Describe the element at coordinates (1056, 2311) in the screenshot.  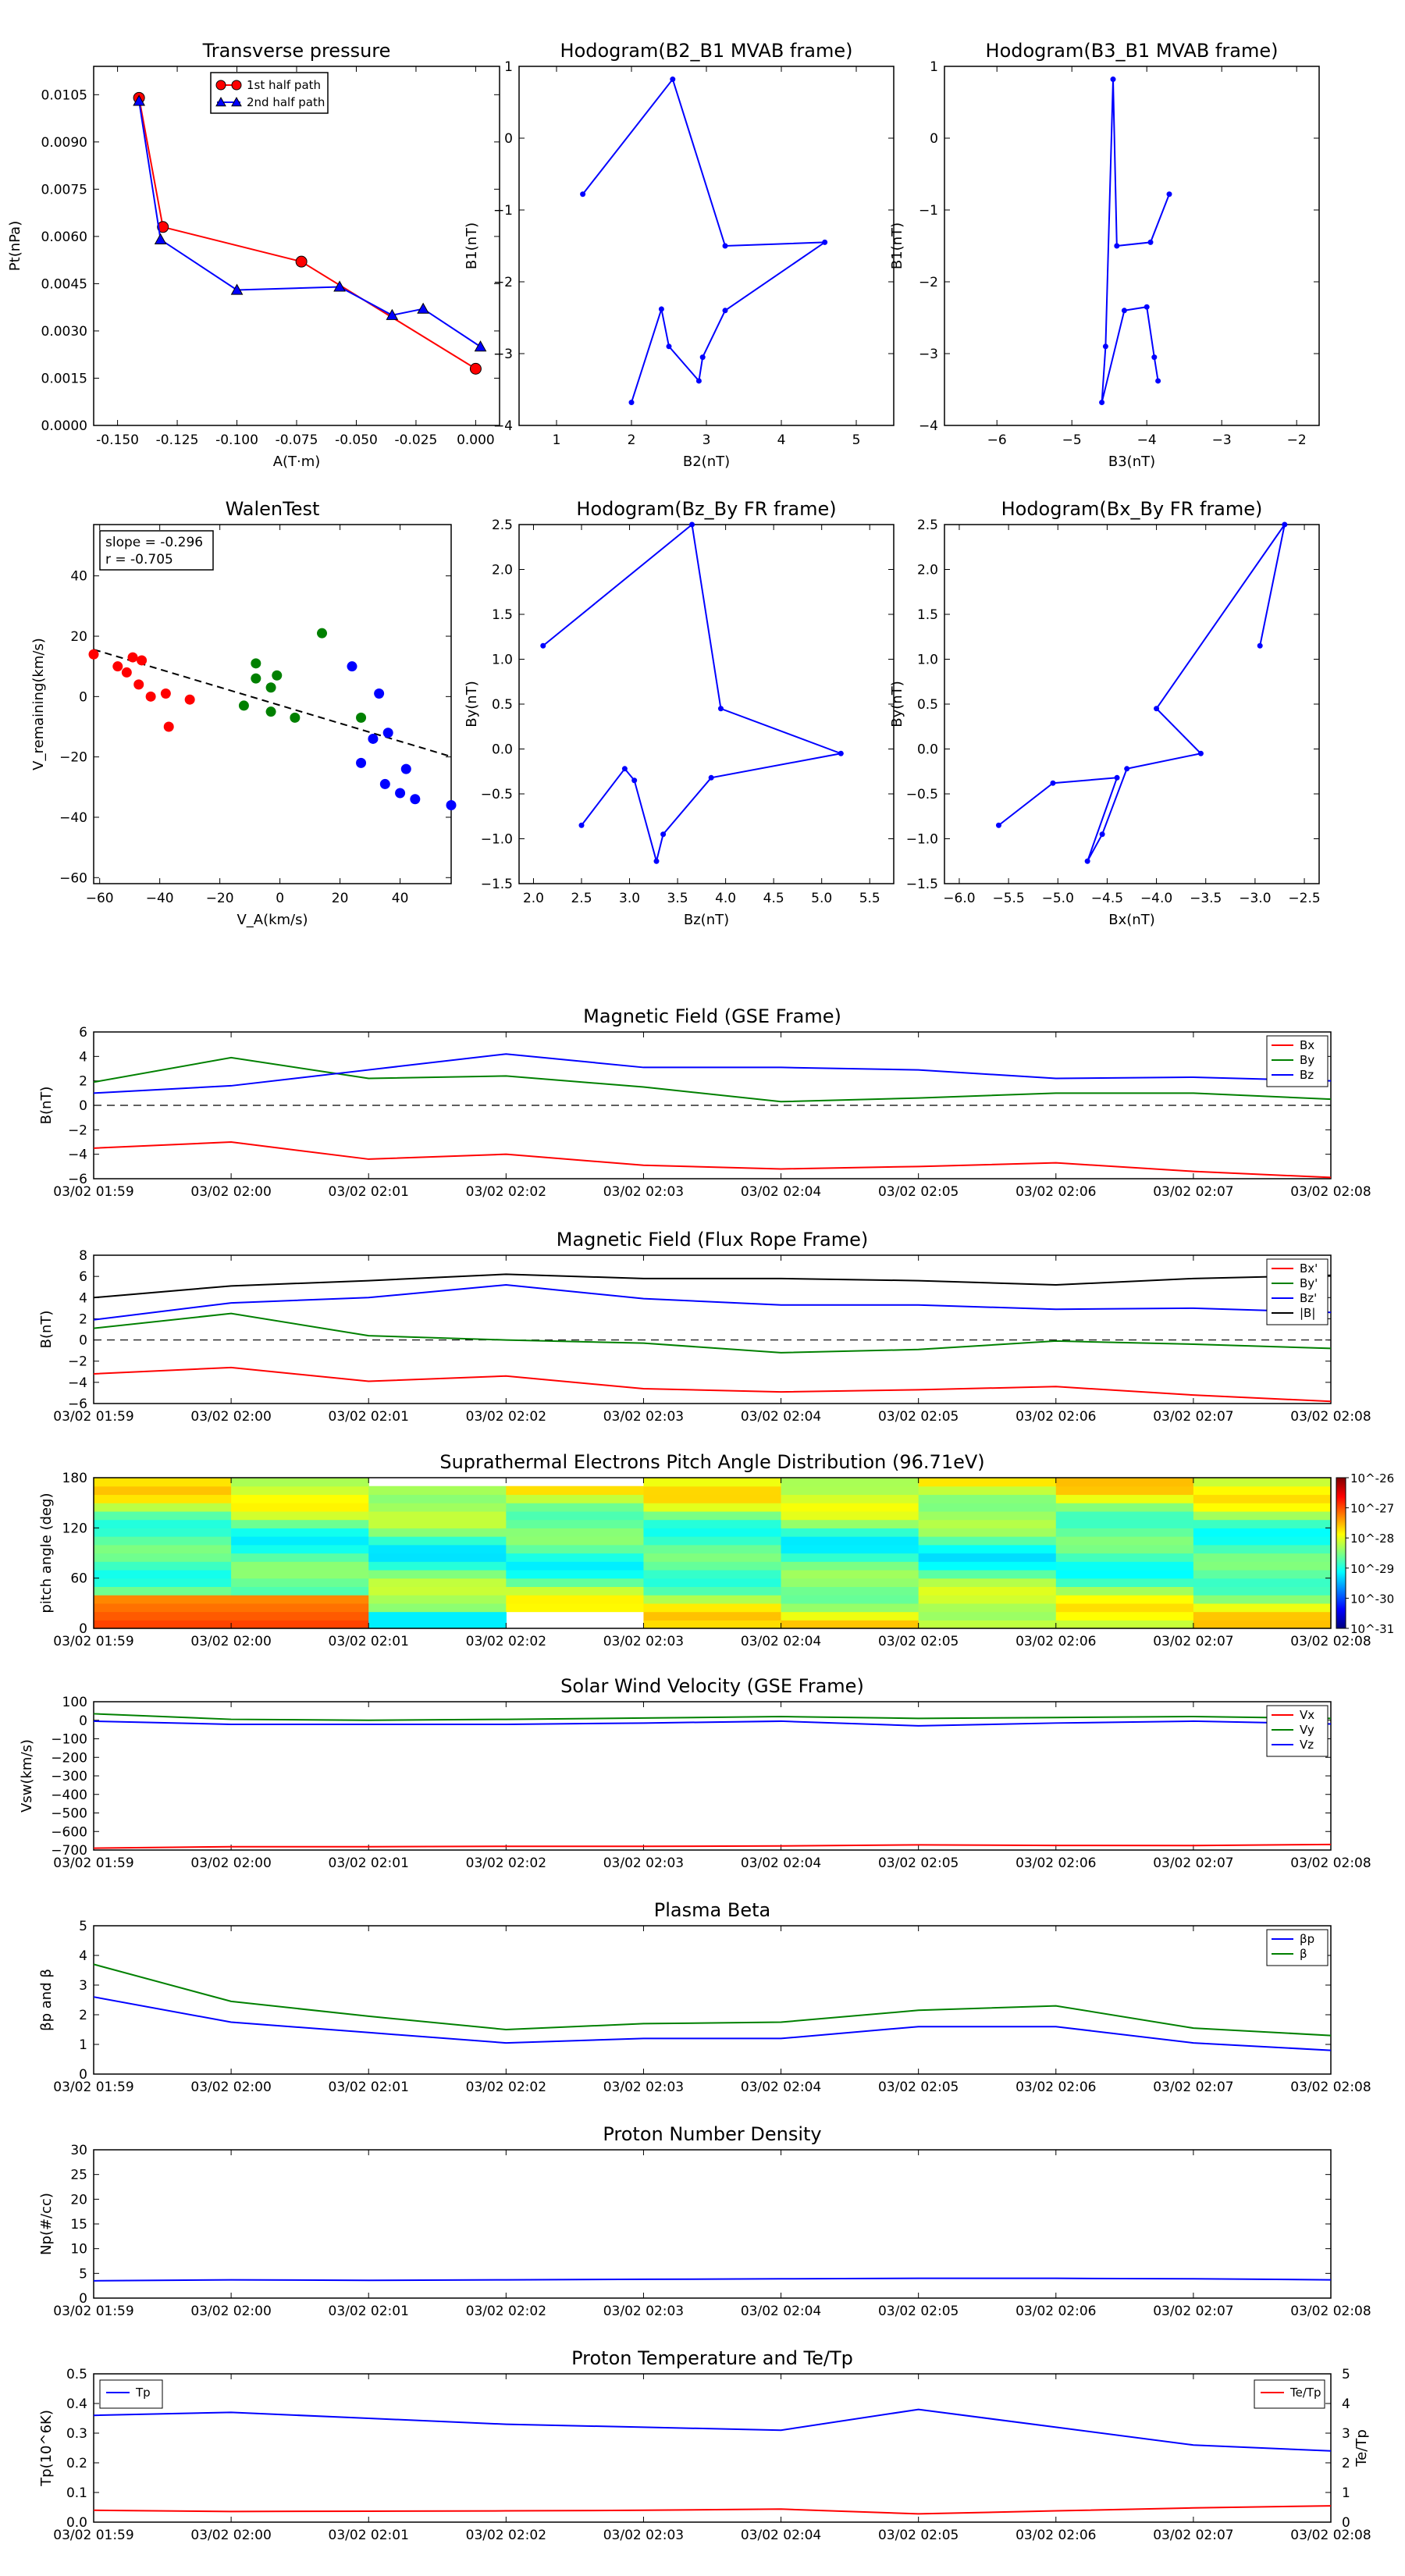
I see `time-tick-label: 03/02 02:06` at that location.